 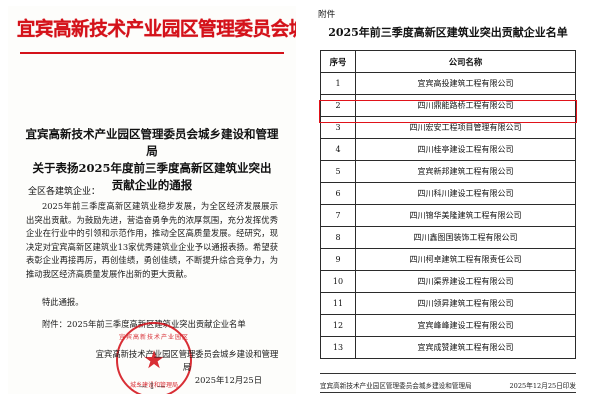 I want to click on table-row: 11 四川领昇建筑工程有限公司, so click(x=448, y=303).